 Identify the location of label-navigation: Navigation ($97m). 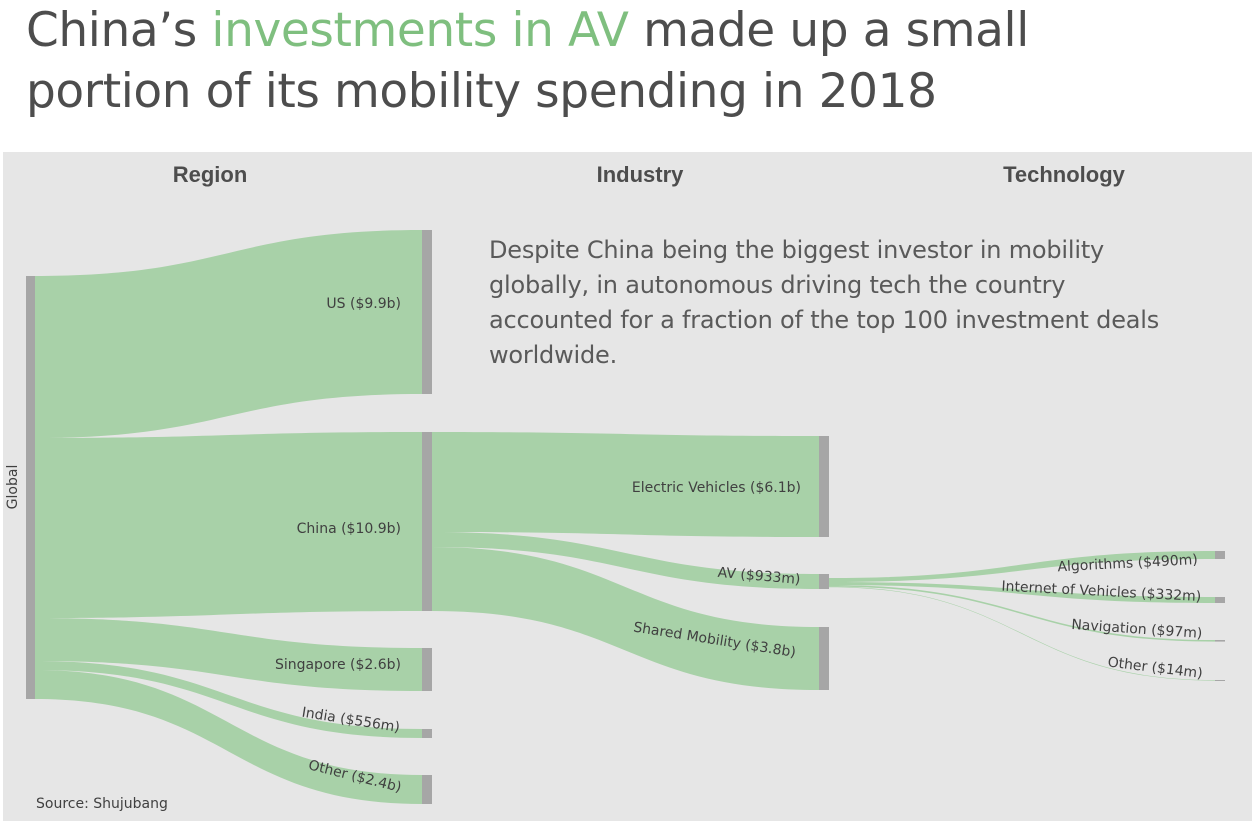
(1137, 629).